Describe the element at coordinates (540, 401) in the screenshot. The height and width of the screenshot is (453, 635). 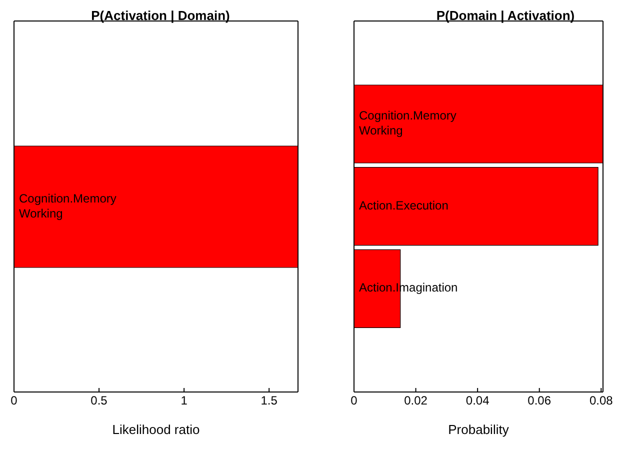
I see `x-tick-label: 0.06` at that location.